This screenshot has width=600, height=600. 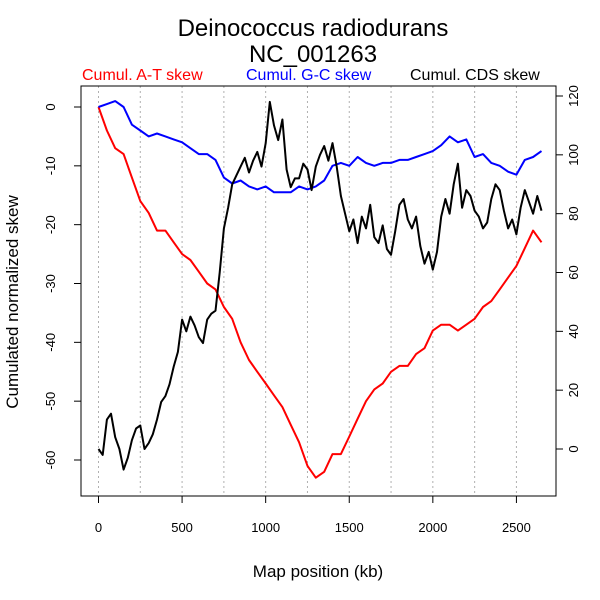 What do you see at coordinates (318, 571) in the screenshot?
I see `x-axis-label: Map position (kb)` at bounding box center [318, 571].